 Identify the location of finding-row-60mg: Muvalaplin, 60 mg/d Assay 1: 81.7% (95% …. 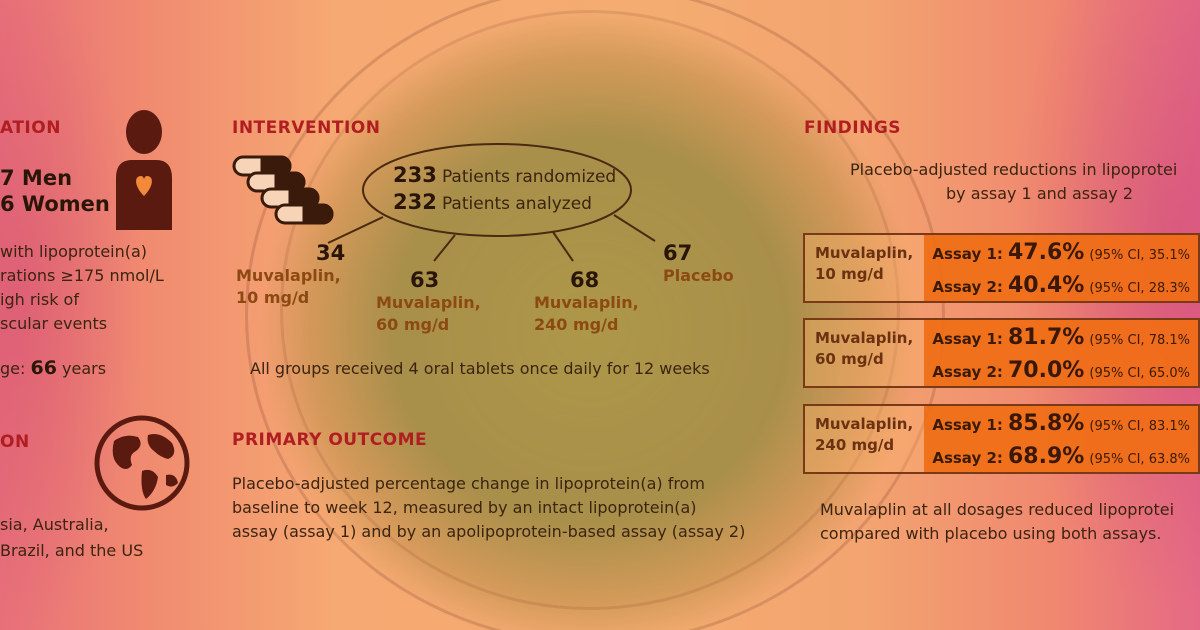
(1001, 353).